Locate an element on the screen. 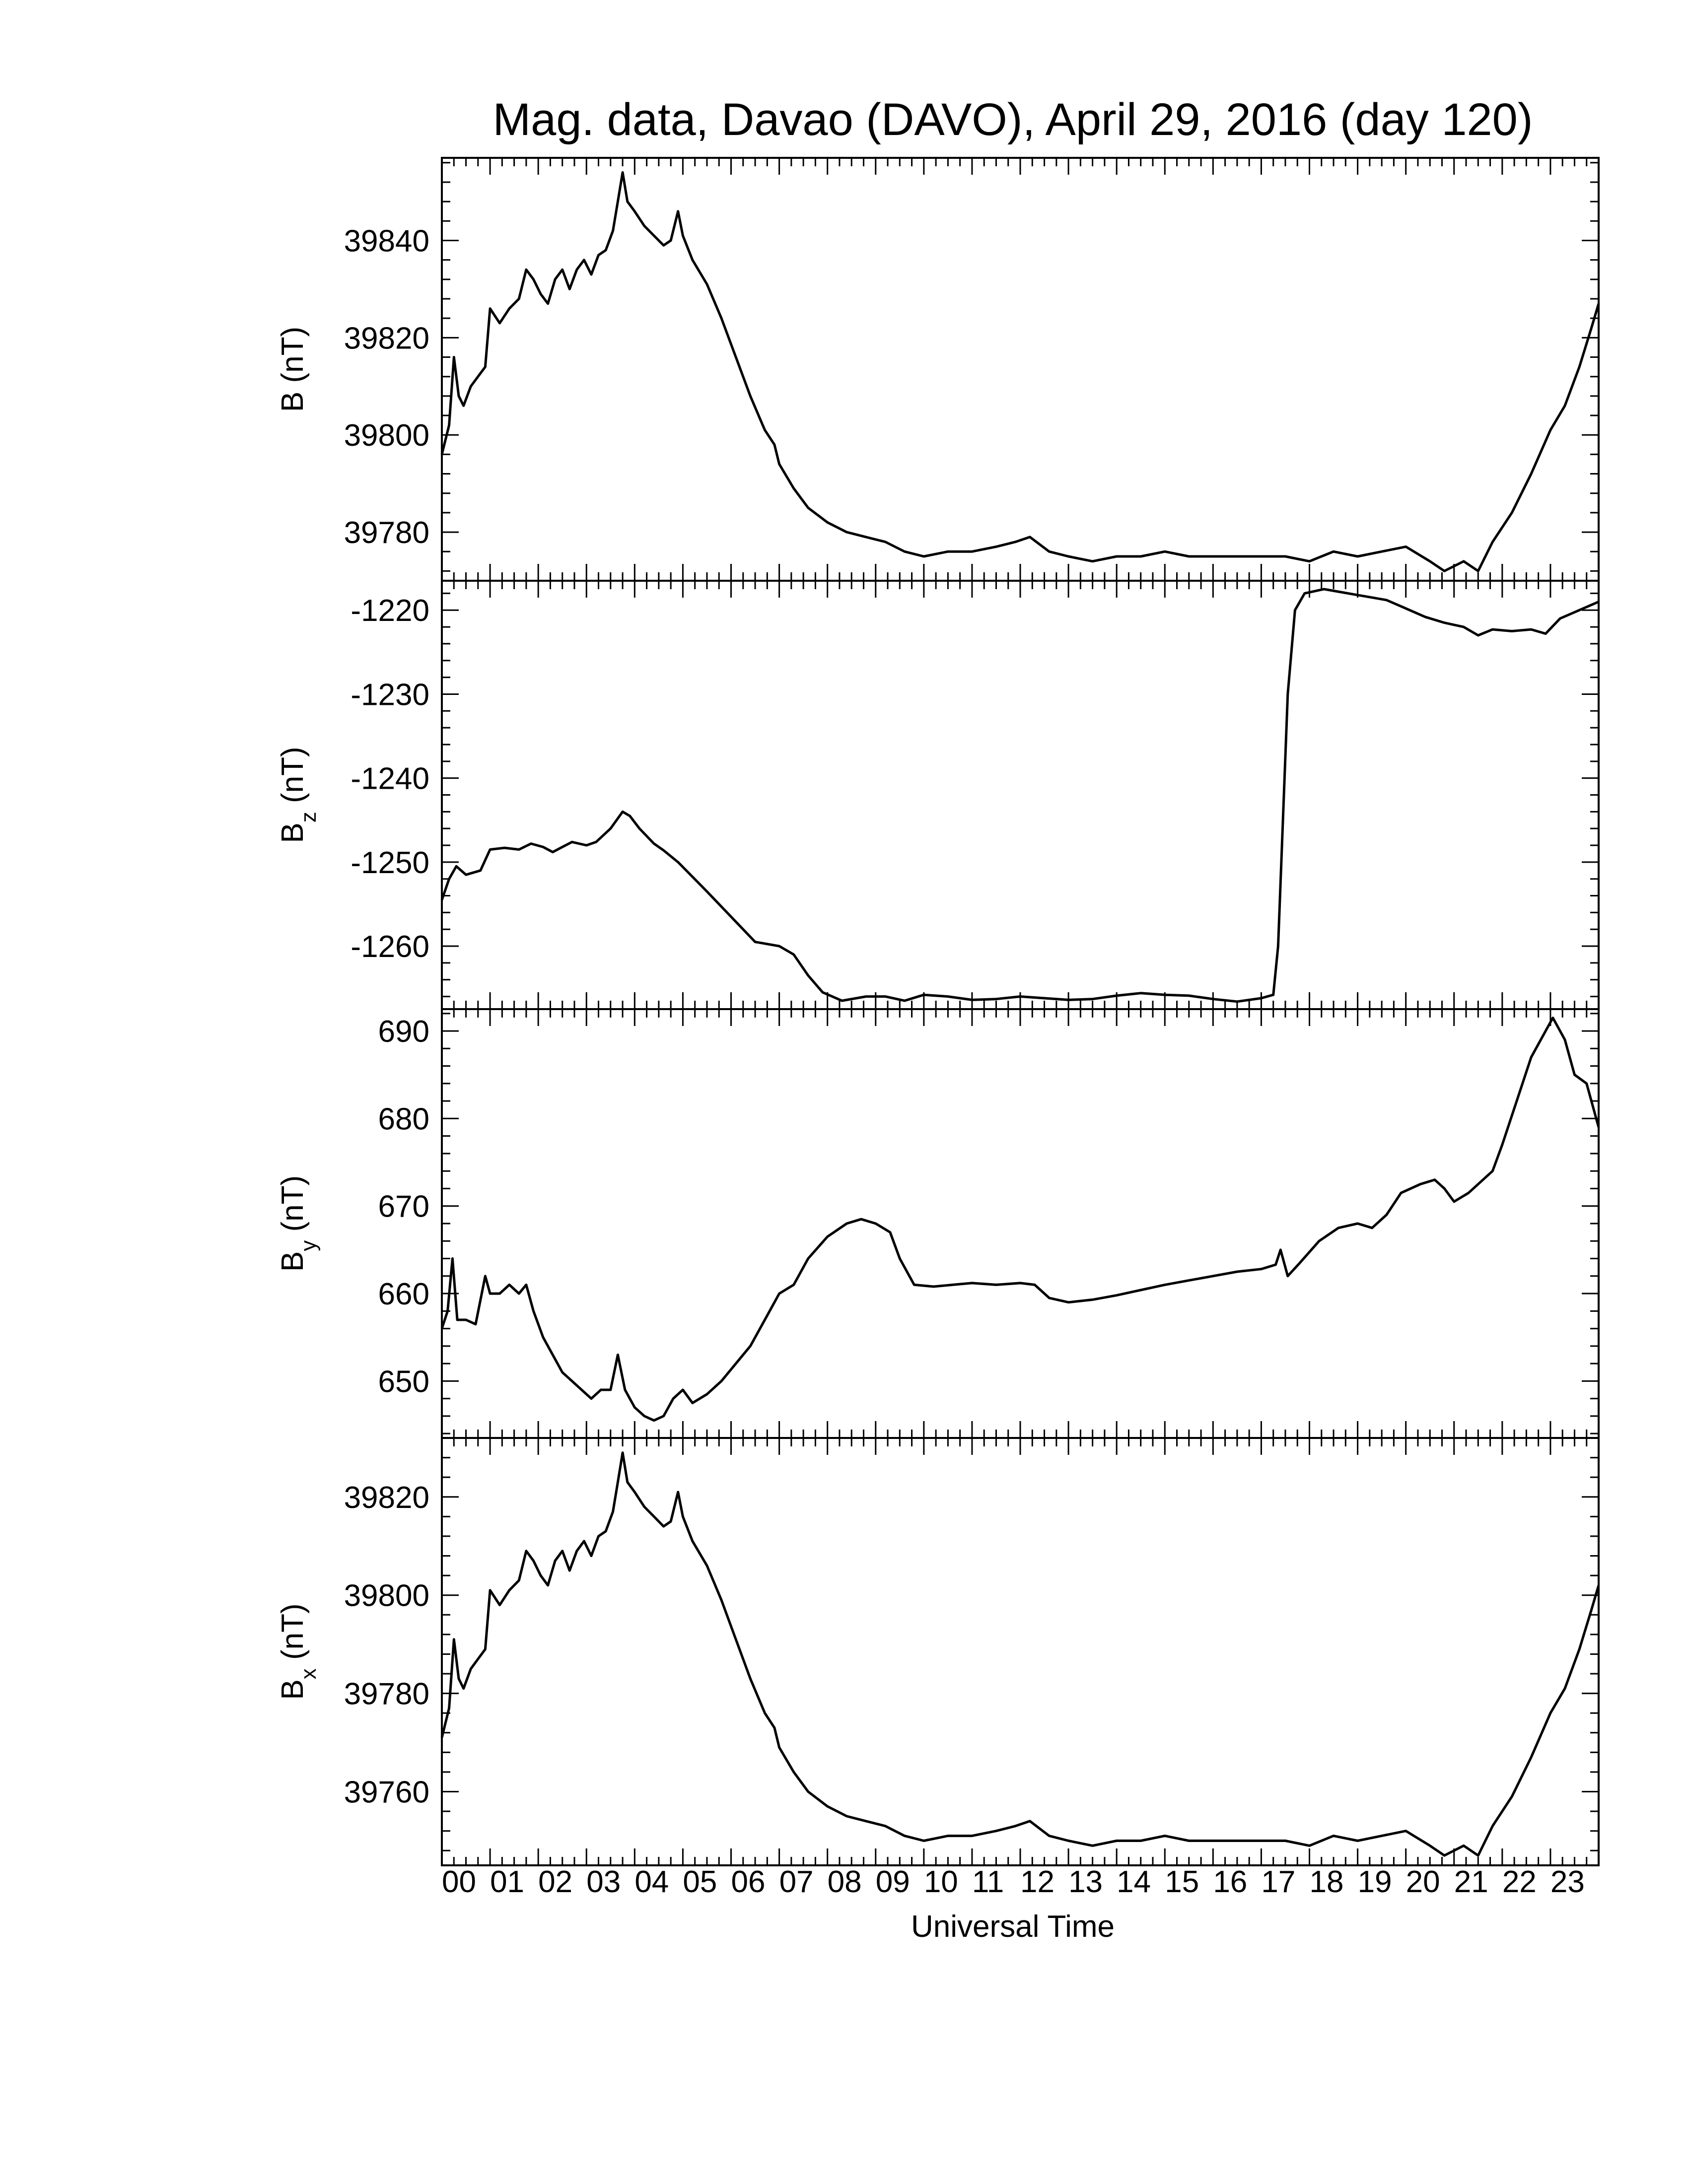 The image size is (1688, 2184). y-tick-label: 690 is located at coordinates (403, 1032).